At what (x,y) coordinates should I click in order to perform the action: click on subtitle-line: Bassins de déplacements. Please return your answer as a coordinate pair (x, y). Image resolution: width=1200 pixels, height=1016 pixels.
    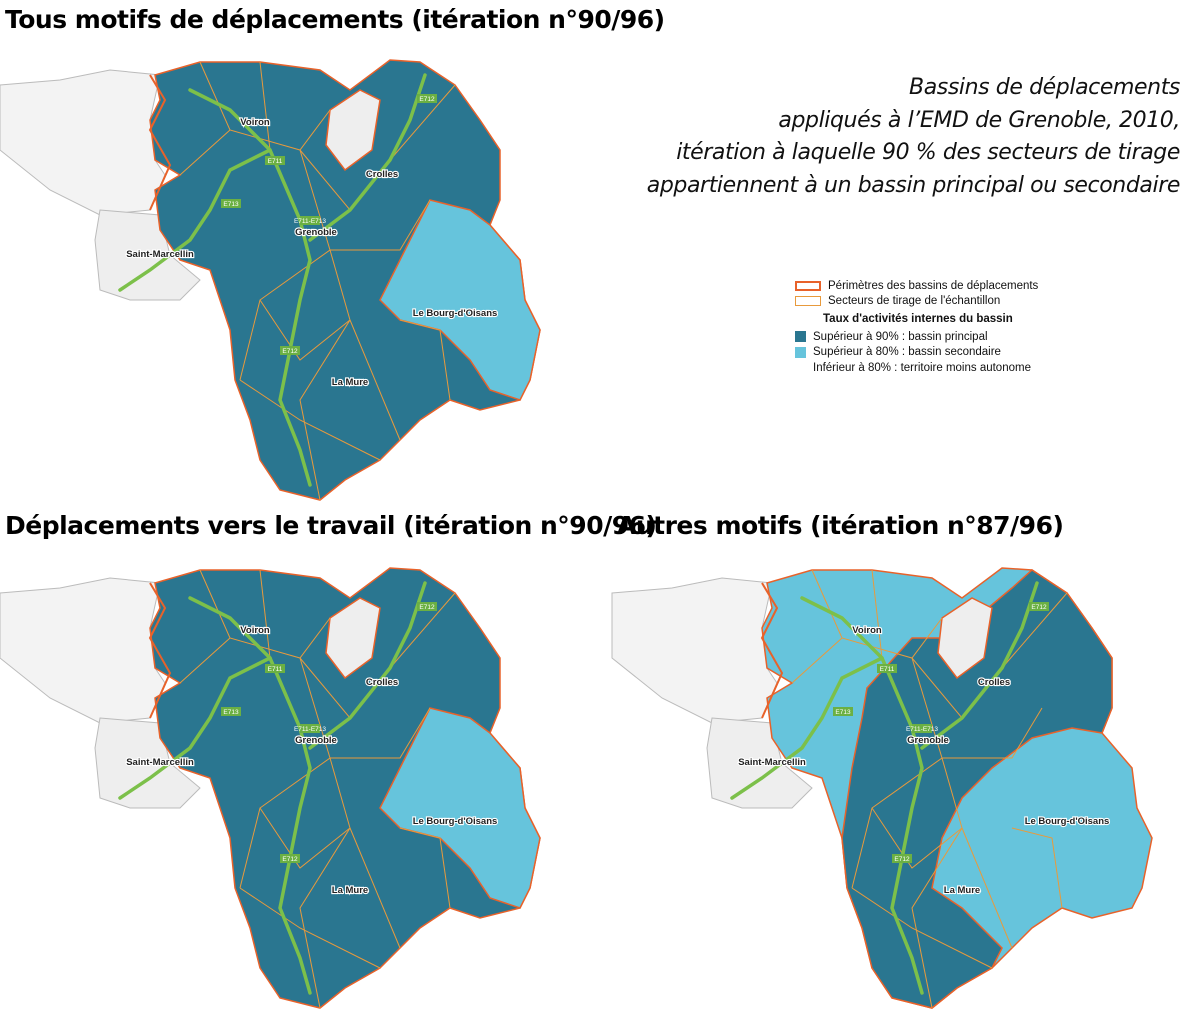
    Looking at the image, I should click on (1044, 87).